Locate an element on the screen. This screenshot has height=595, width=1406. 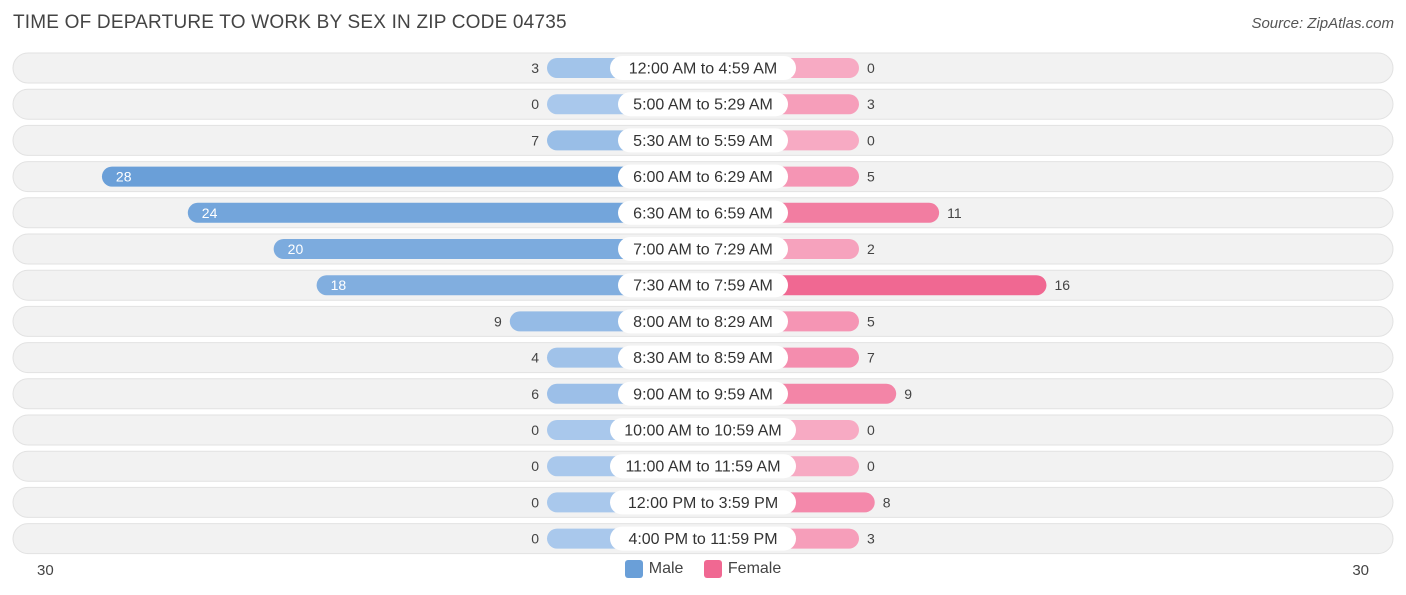
category-label: 10:00 AM to 10:59 AM is located at coordinates (702, 431).